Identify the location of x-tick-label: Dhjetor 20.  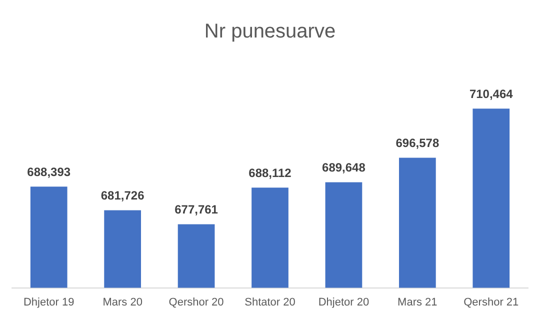
(344, 302).